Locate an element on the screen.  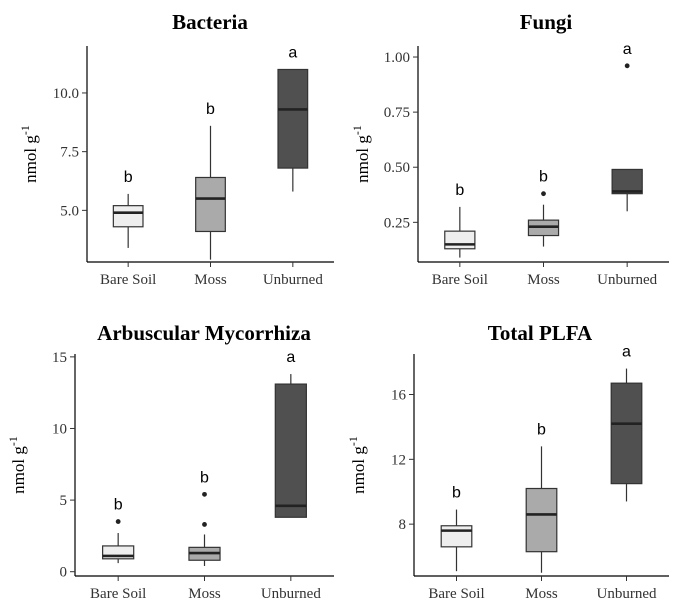
y-tick-label: 0.75 is located at coordinates (397, 113).